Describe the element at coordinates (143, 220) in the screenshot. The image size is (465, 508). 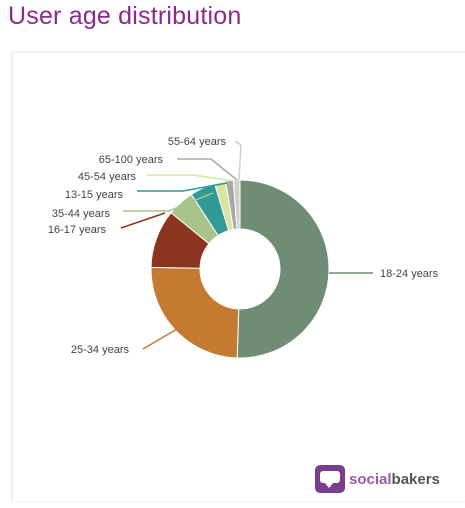
I see `leader-line-16-17-years` at that location.